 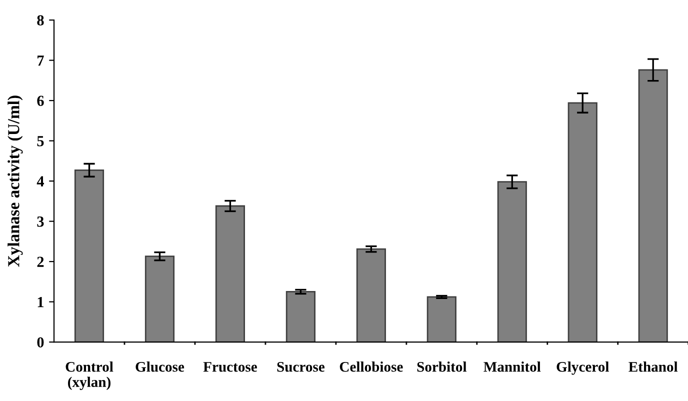 I want to click on x-tick-label: Glucose, so click(x=160, y=366).